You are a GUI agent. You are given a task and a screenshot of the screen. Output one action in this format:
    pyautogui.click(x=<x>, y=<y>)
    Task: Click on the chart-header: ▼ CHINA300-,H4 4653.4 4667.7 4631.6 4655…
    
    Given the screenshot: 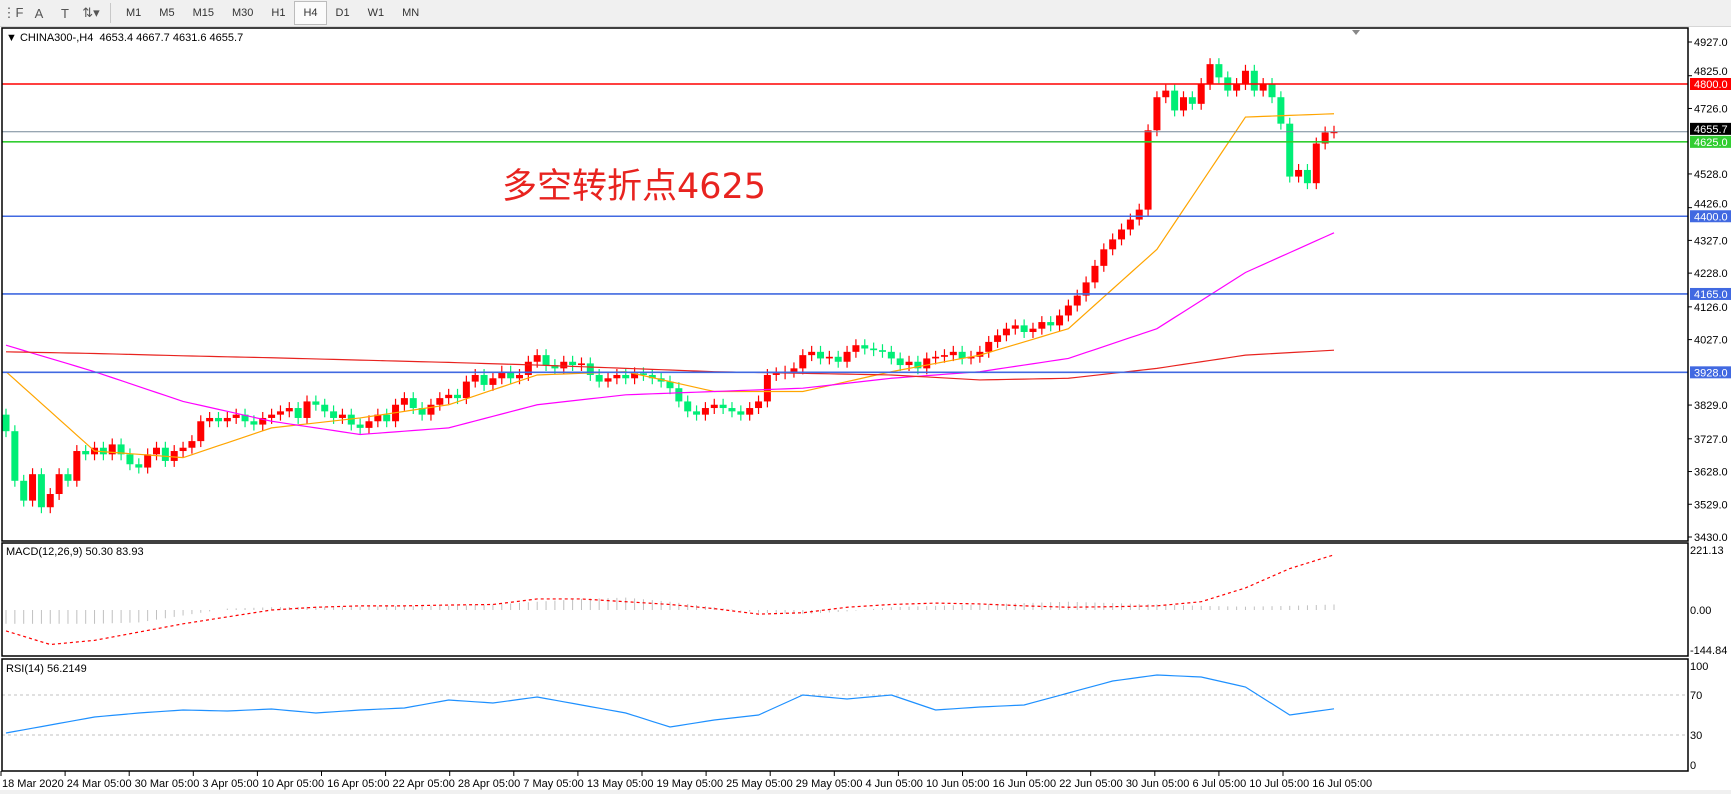 What is the action you would take?
    pyautogui.click(x=124, y=38)
    